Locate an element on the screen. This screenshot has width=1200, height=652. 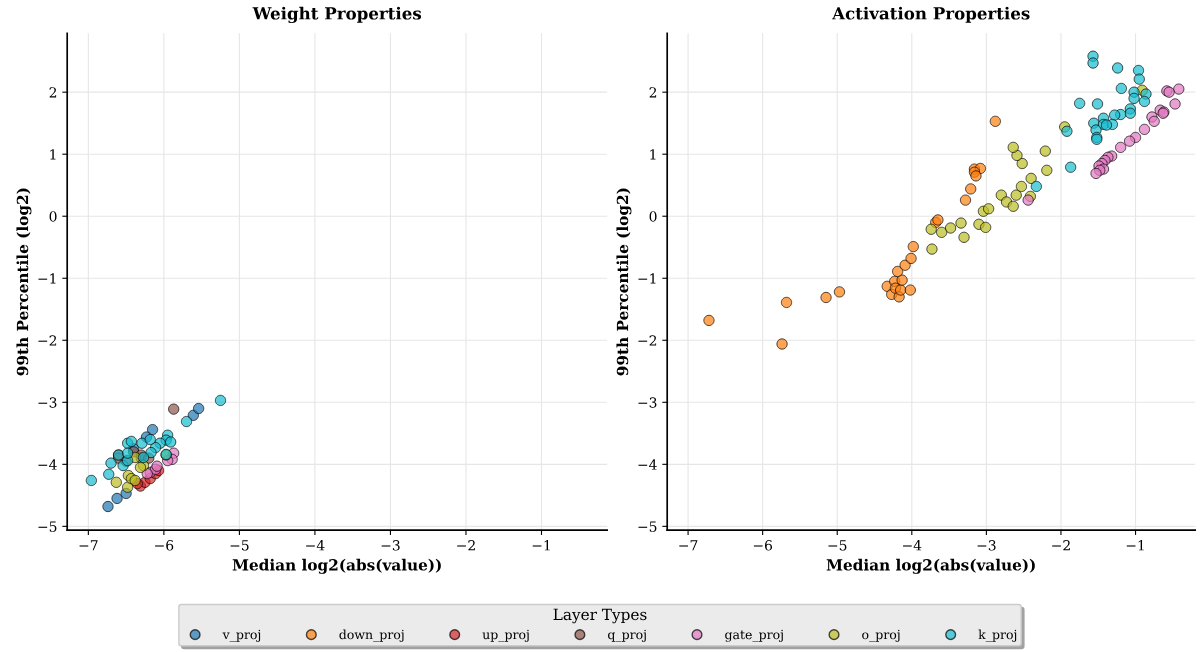
legend-label: k_proj is located at coordinates (997, 635).